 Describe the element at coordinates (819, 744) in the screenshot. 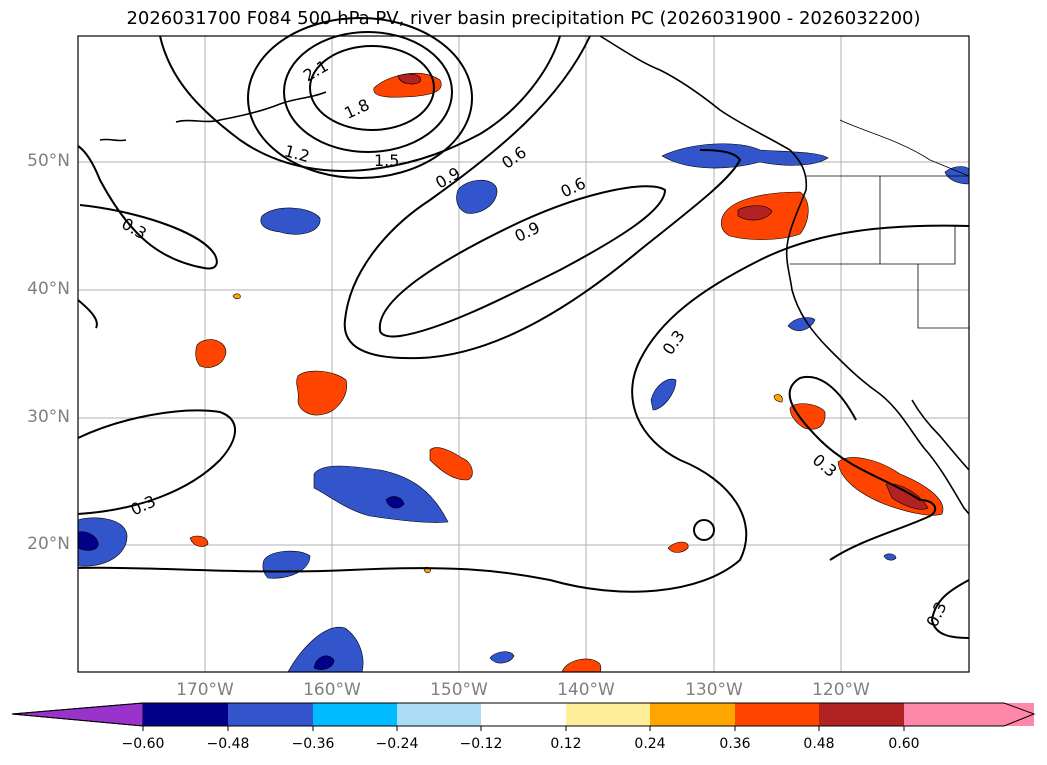

I see `colorbar-tick-label: 0.48` at that location.